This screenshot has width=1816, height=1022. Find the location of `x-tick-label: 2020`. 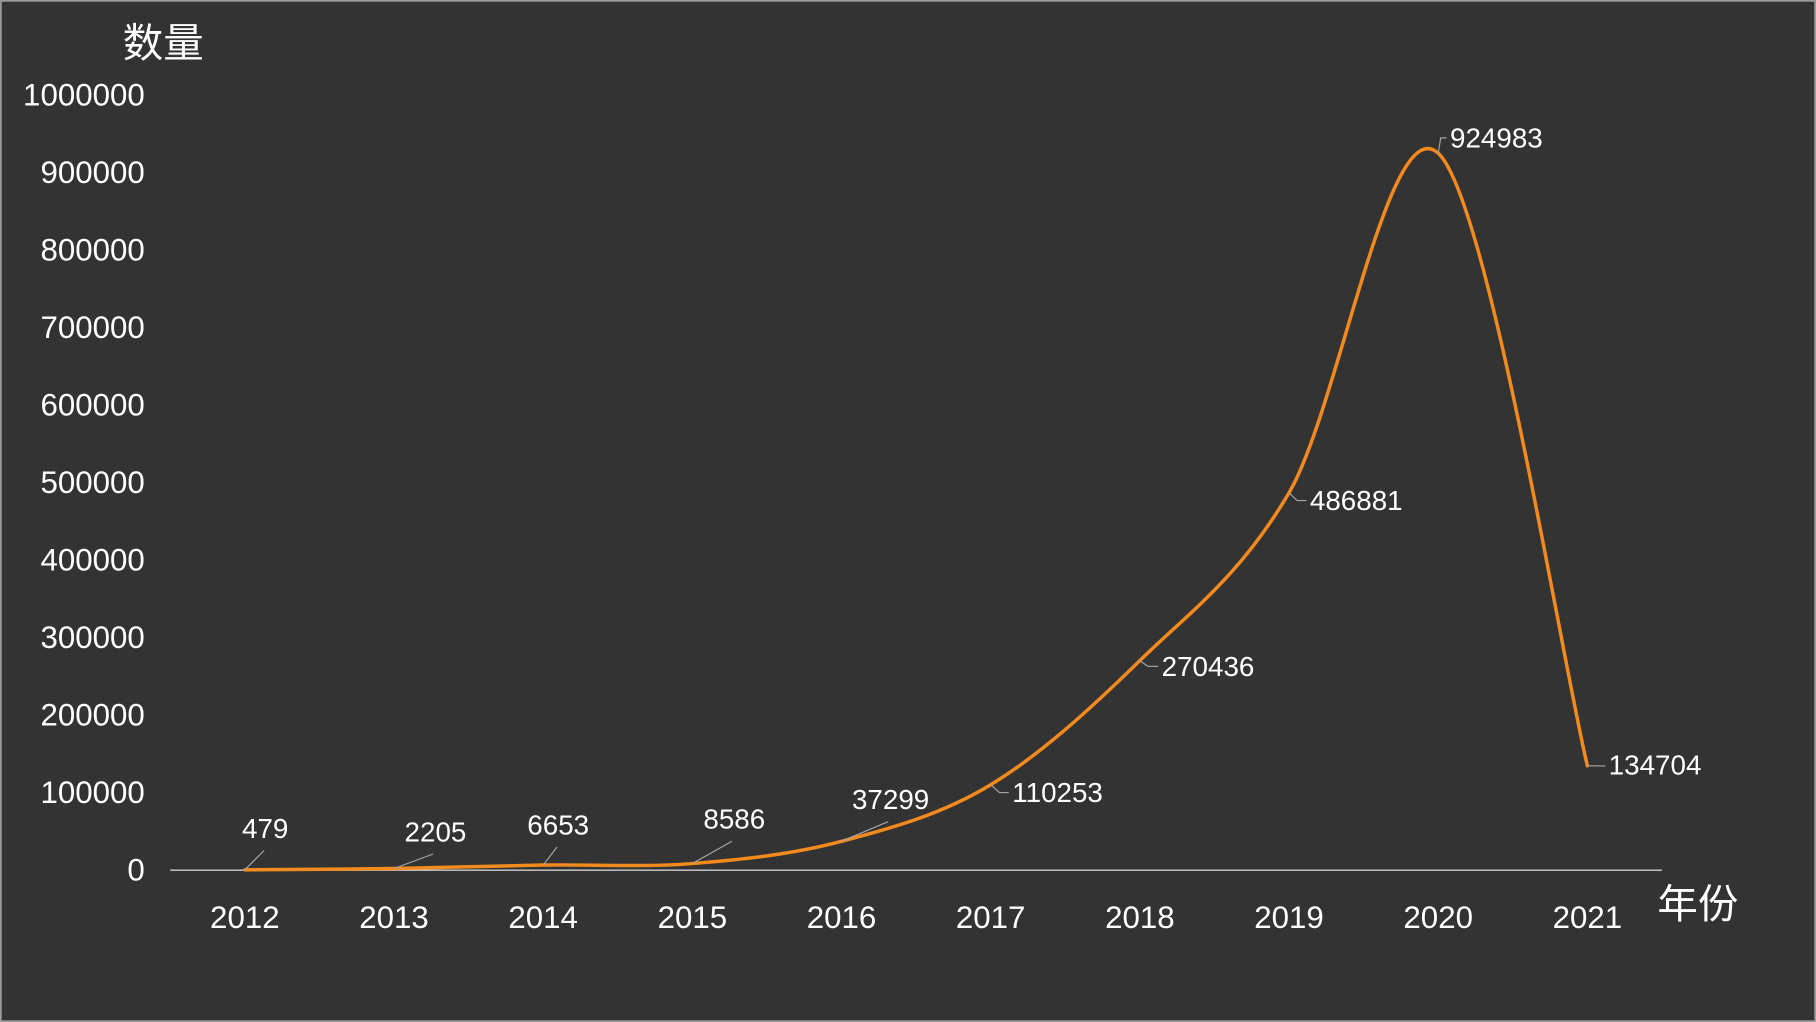

x-tick-label: 2020 is located at coordinates (1438, 917).